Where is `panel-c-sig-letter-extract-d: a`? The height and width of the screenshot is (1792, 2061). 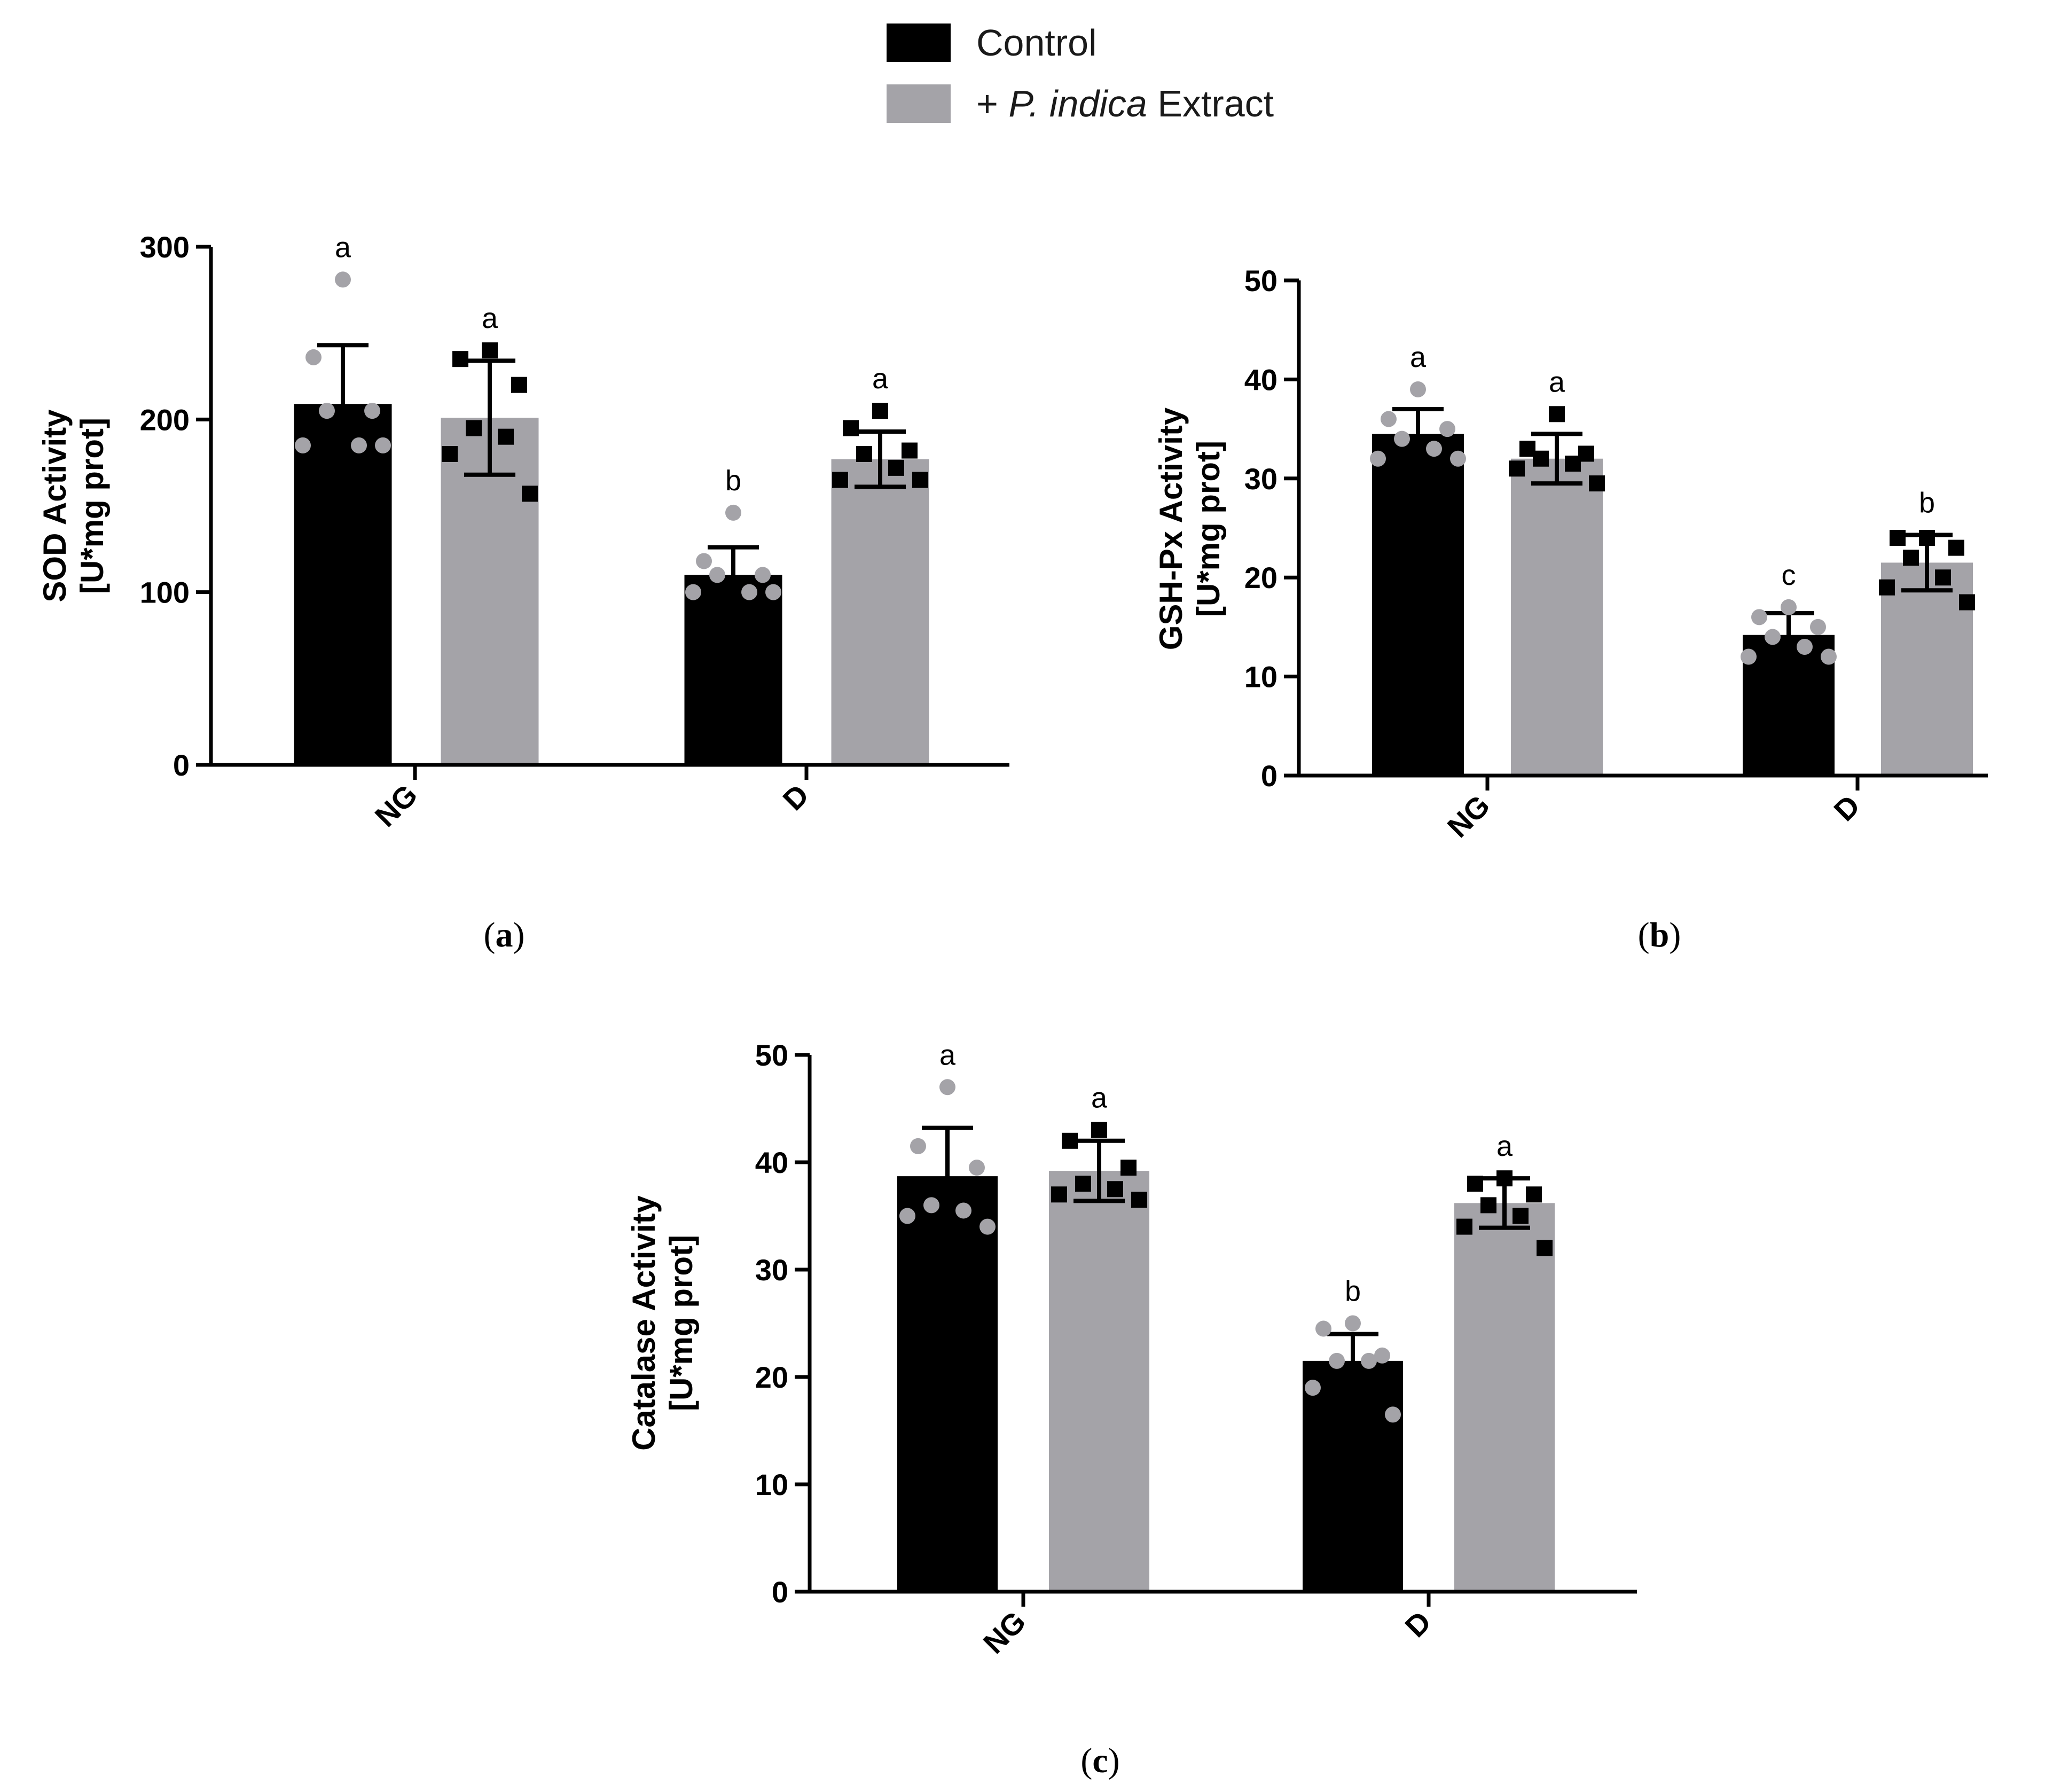 panel-c-sig-letter-extract-d: a is located at coordinates (1505, 1146).